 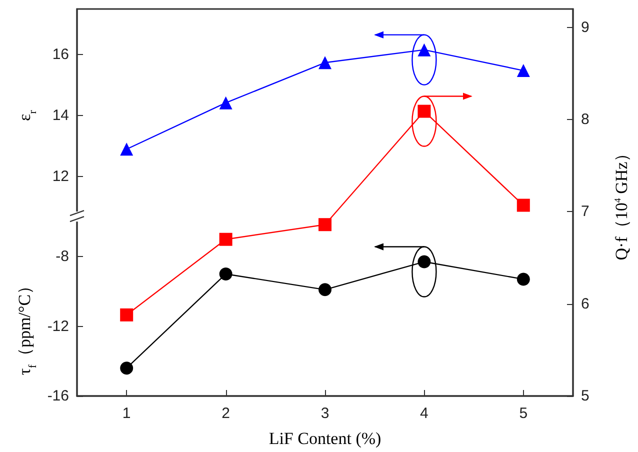 I want to click on x-tick-label: 1, so click(x=126, y=413).